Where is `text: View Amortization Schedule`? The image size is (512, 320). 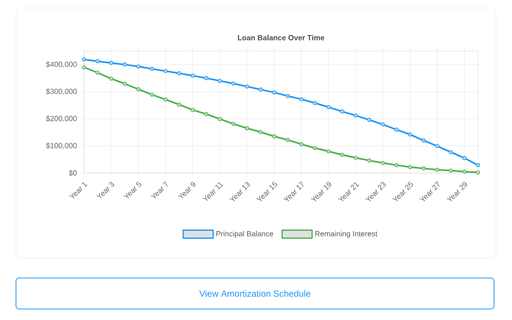 text: View Amortization Schedule is located at coordinates (254, 293).